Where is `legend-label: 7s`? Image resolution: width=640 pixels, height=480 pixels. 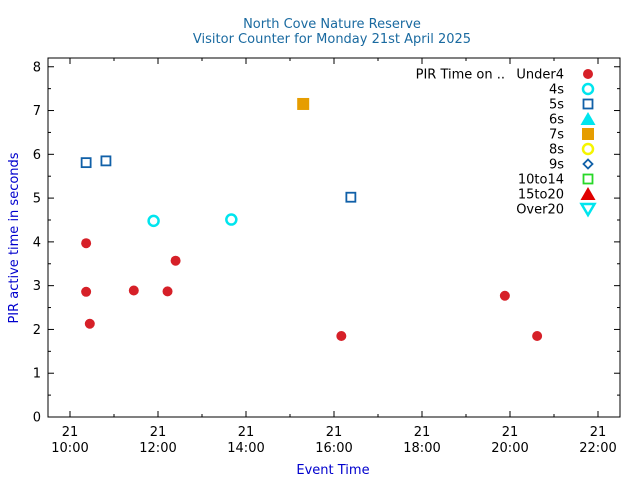
legend-label: 7s is located at coordinates (556, 135).